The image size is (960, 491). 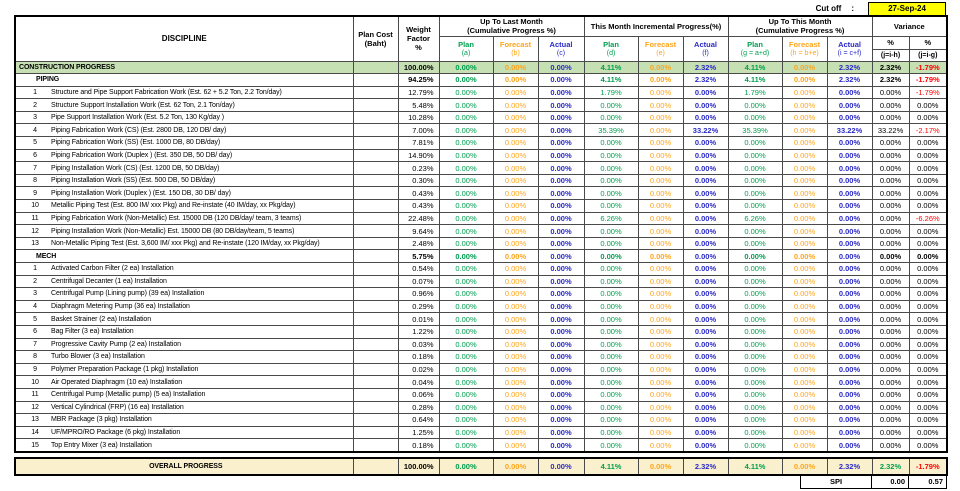 What do you see at coordinates (611, 466) in the screenshot?
I see `value-cell: 4.11%` at bounding box center [611, 466].